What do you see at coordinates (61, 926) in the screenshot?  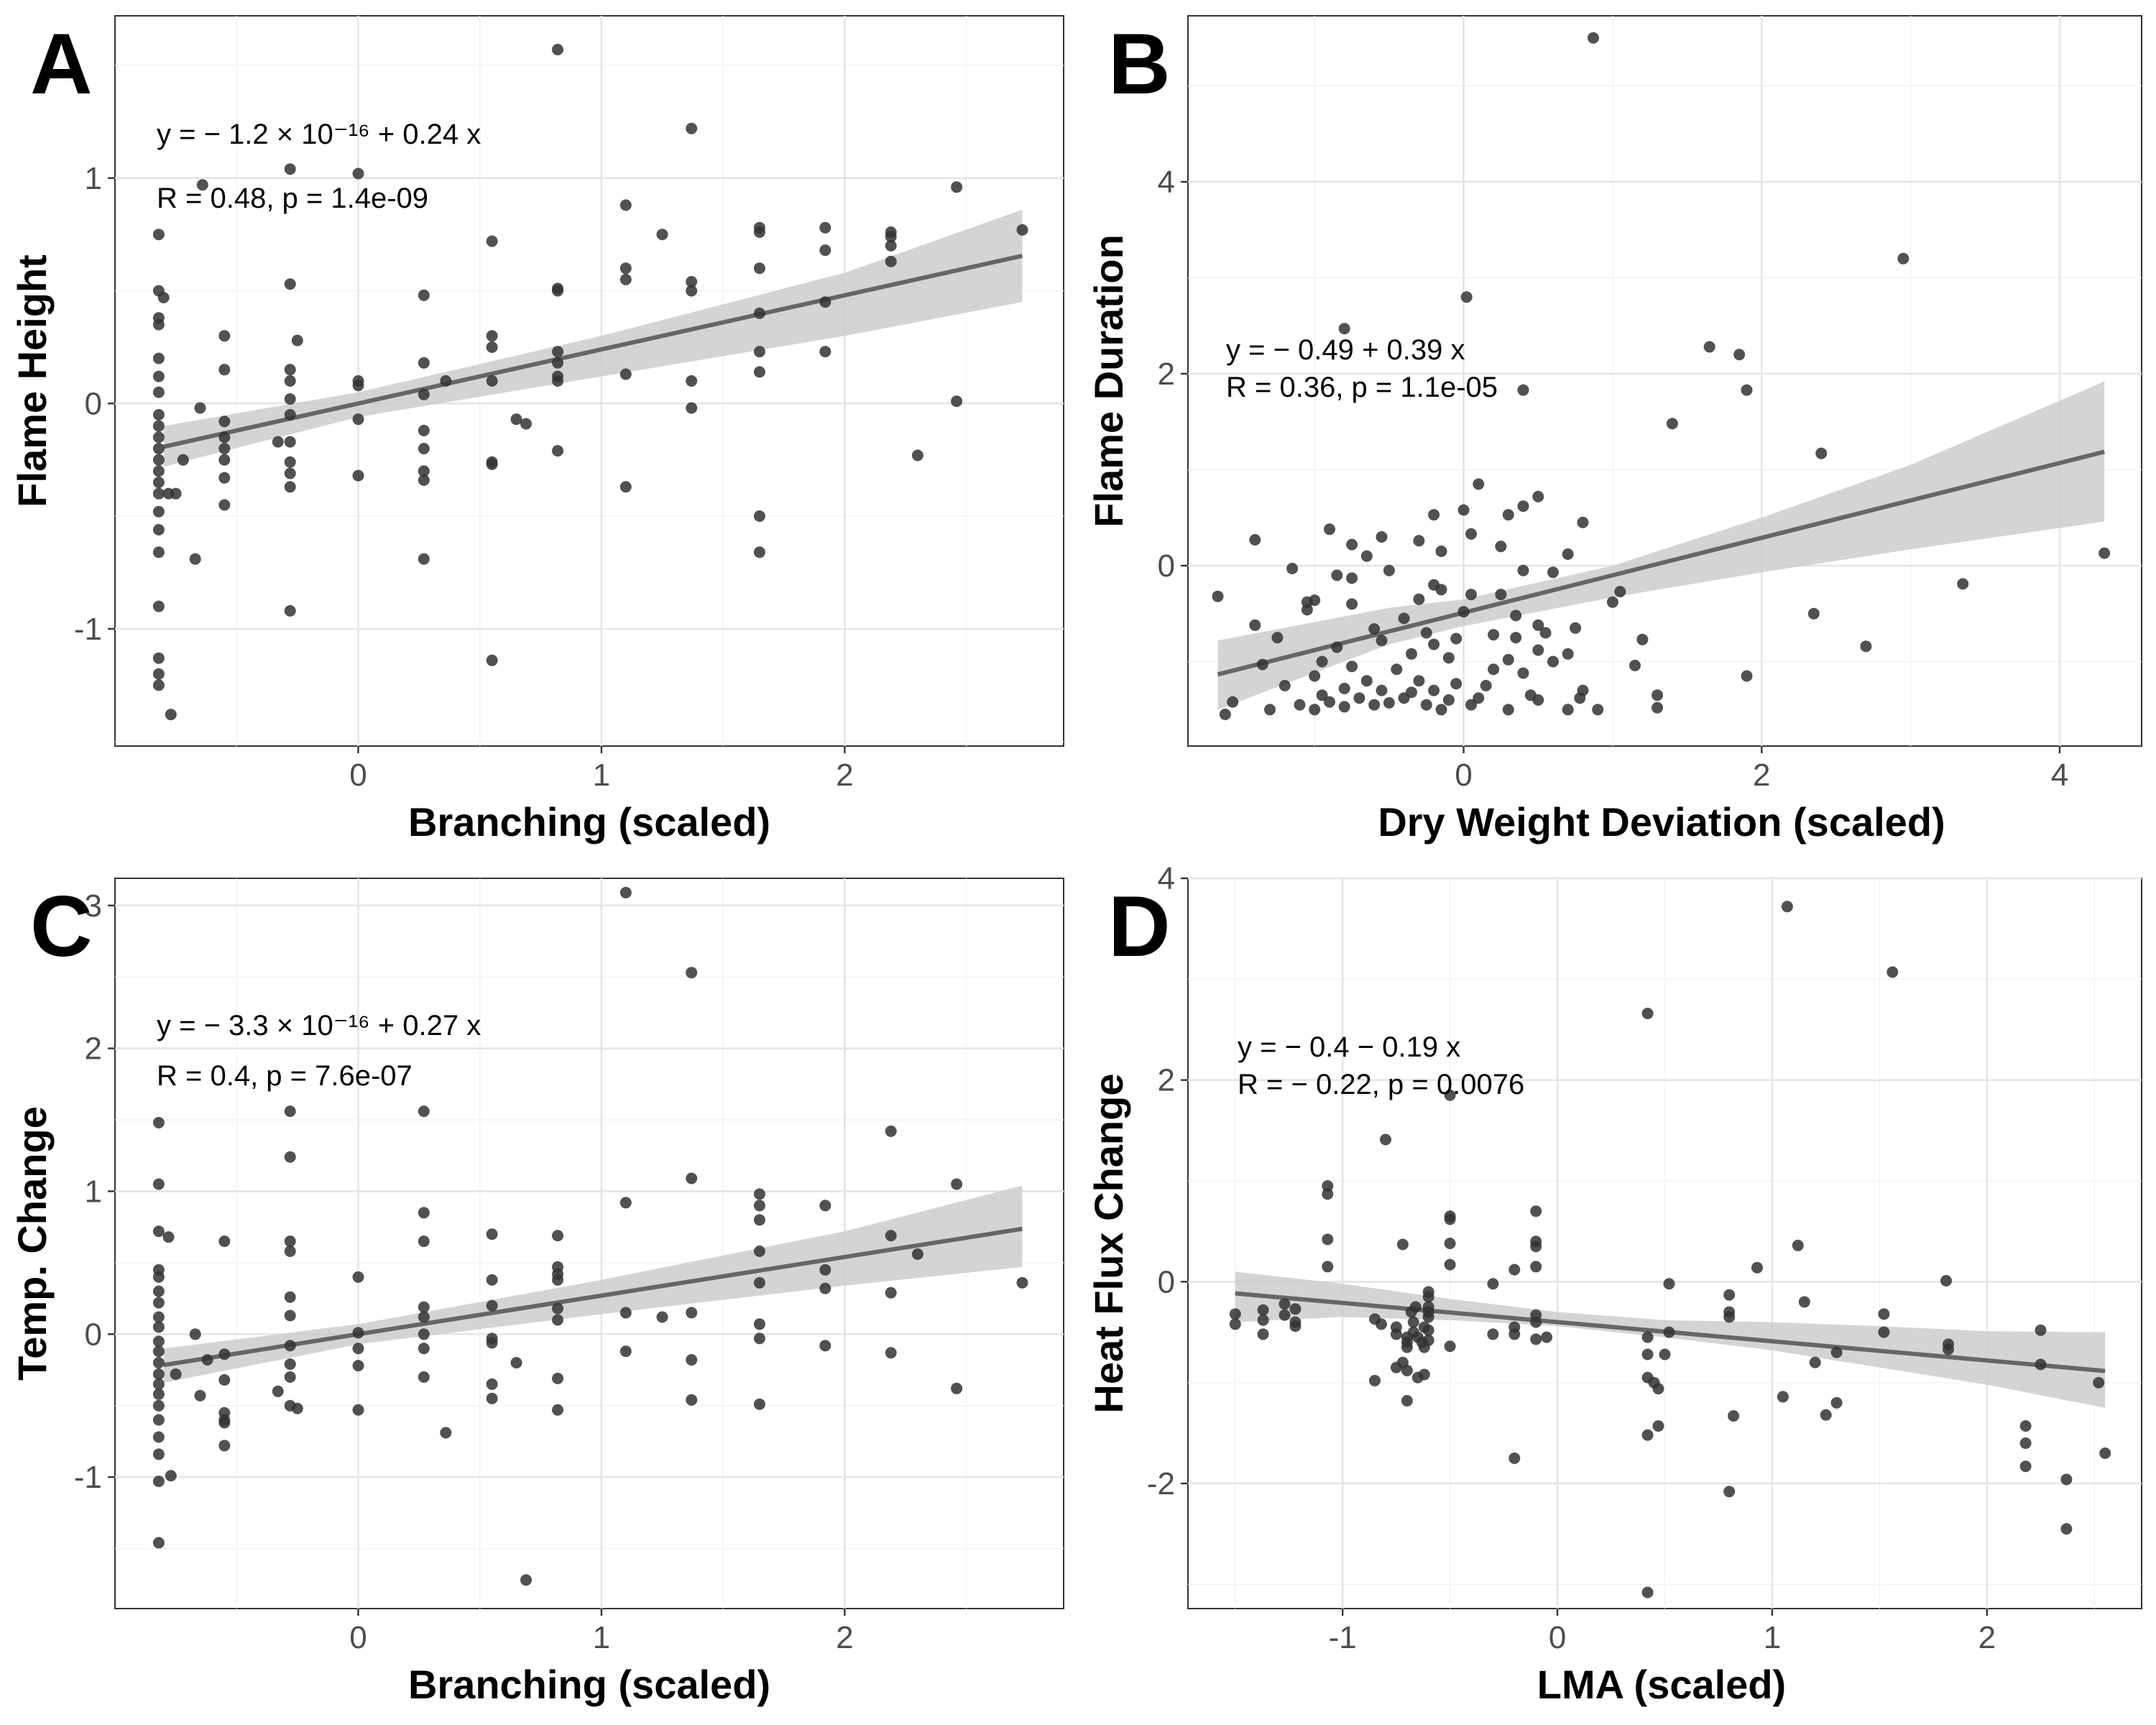 I see `panel-c-letter: C` at bounding box center [61, 926].